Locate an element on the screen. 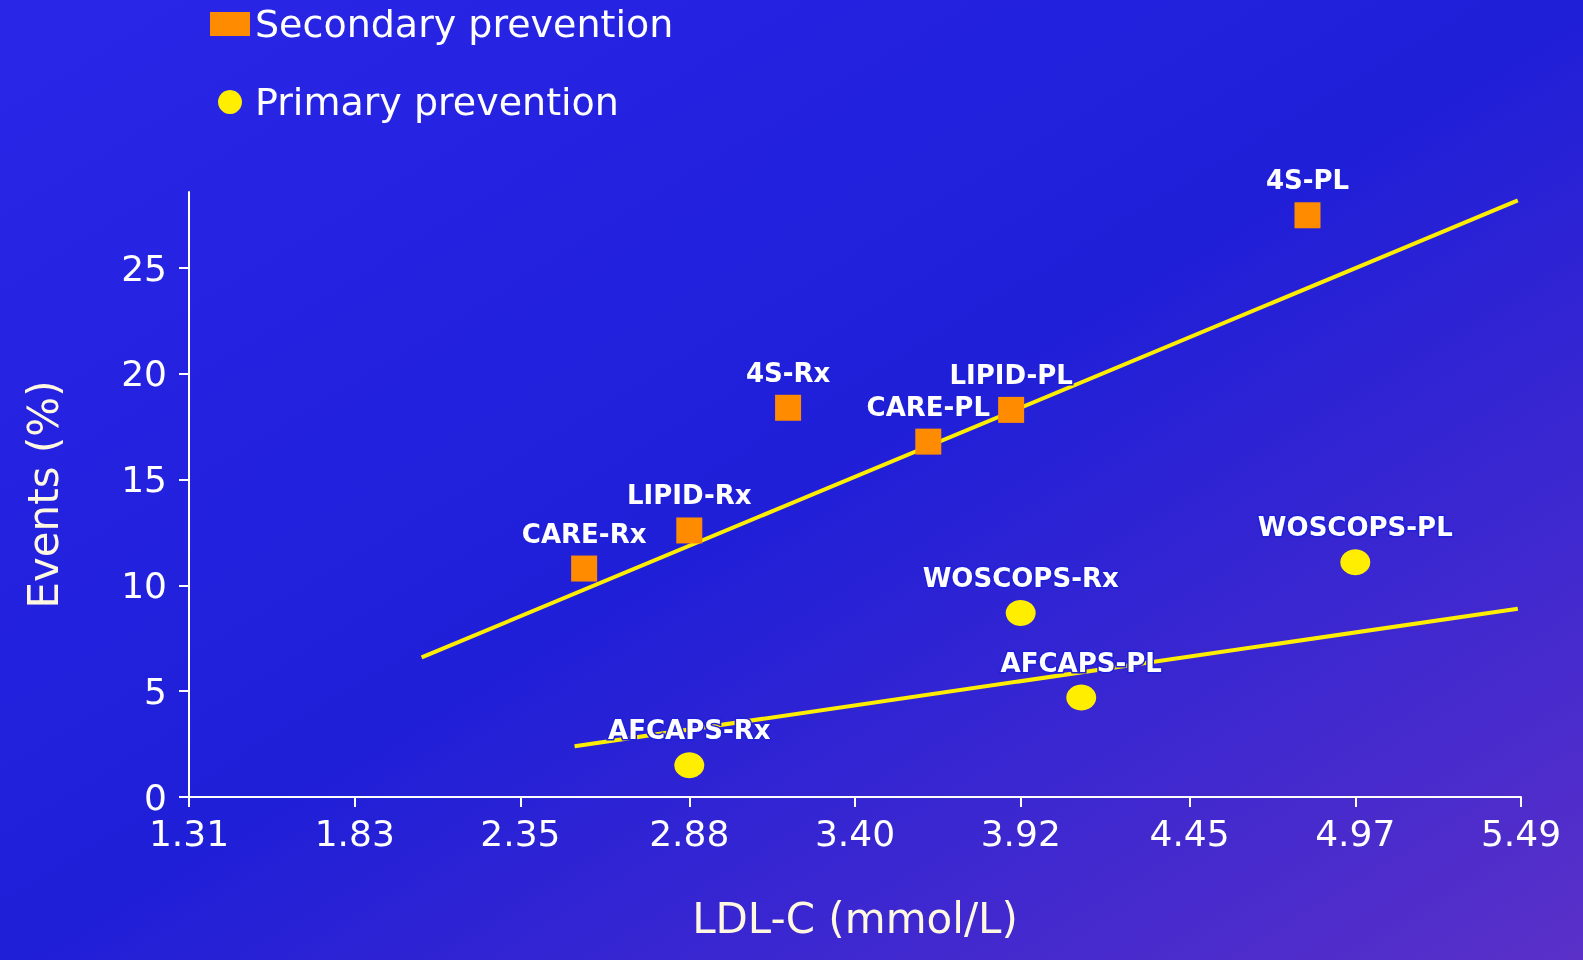 This screenshot has height=960, width=1583. x-tick-label: 5.49 is located at coordinates (1521, 833).